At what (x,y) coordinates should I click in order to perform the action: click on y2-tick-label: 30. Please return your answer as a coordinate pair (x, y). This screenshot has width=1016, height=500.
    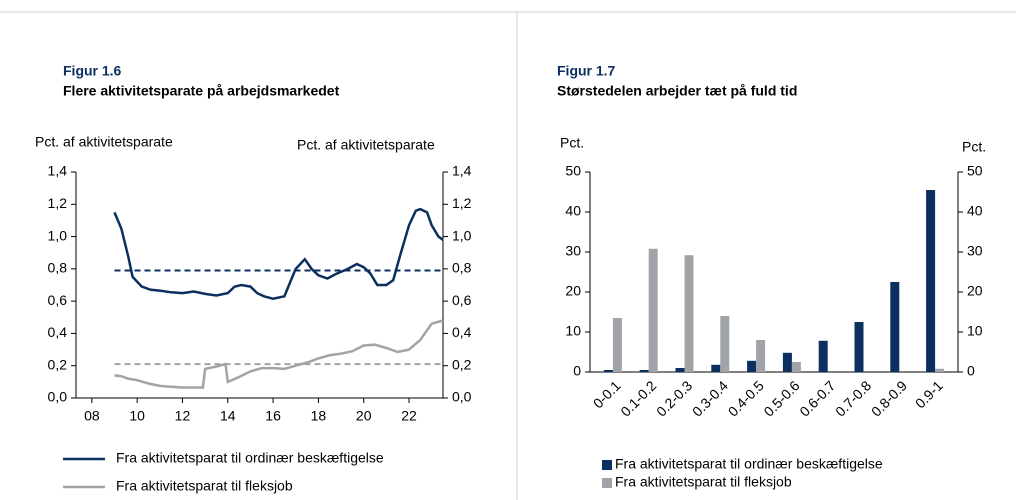
    Looking at the image, I should click on (975, 251).